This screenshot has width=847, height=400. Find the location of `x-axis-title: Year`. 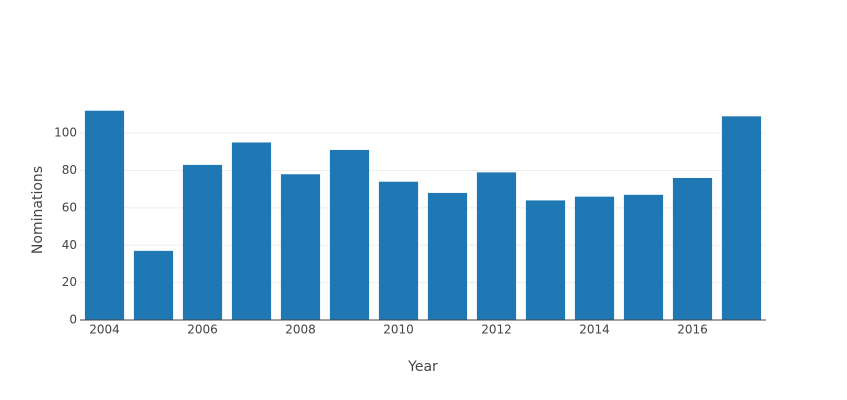

x-axis-title: Year is located at coordinates (422, 367).